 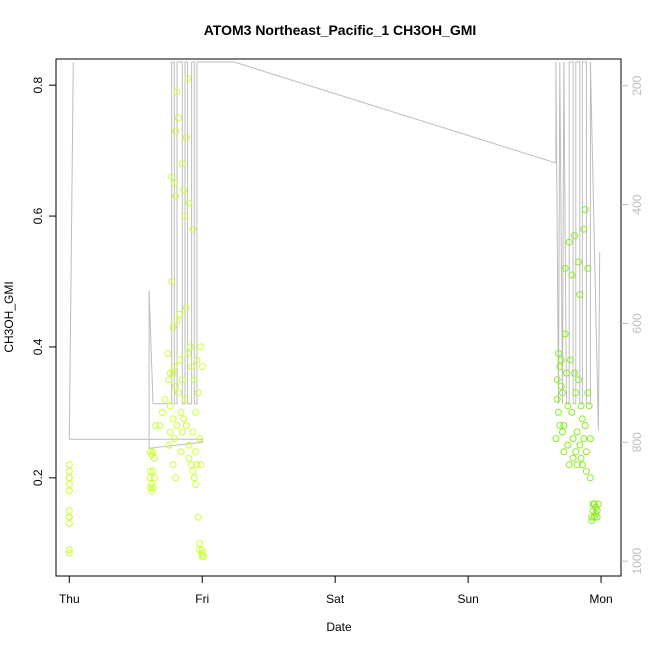 What do you see at coordinates (637, 85) in the screenshot?
I see `right-tick-label: 200` at bounding box center [637, 85].